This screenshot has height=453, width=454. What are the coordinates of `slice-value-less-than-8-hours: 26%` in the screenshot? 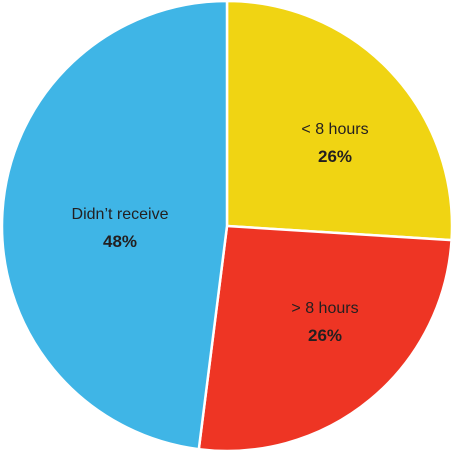 It's located at (335, 156).